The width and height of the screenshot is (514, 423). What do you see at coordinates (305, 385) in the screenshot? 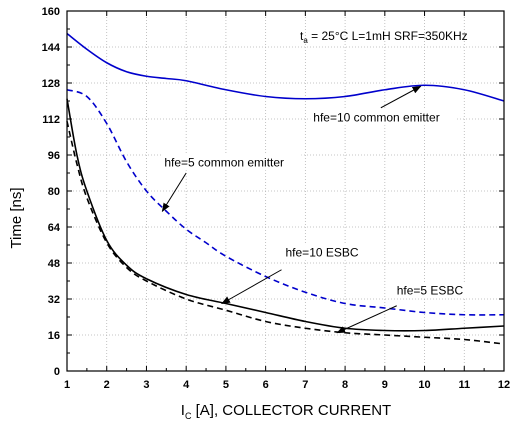
I see `x-tick-label: 7` at bounding box center [305, 385].